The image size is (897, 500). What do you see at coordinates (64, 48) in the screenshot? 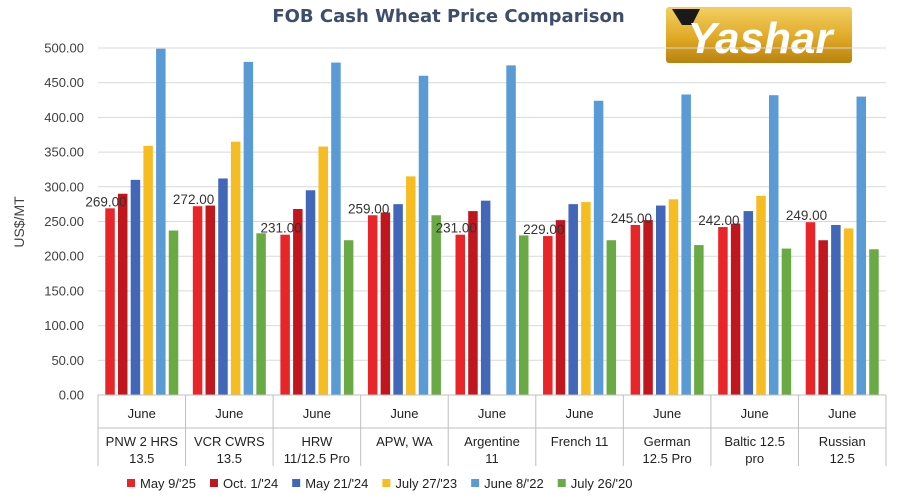
I see `y-tick-label: 500.00` at bounding box center [64, 48].